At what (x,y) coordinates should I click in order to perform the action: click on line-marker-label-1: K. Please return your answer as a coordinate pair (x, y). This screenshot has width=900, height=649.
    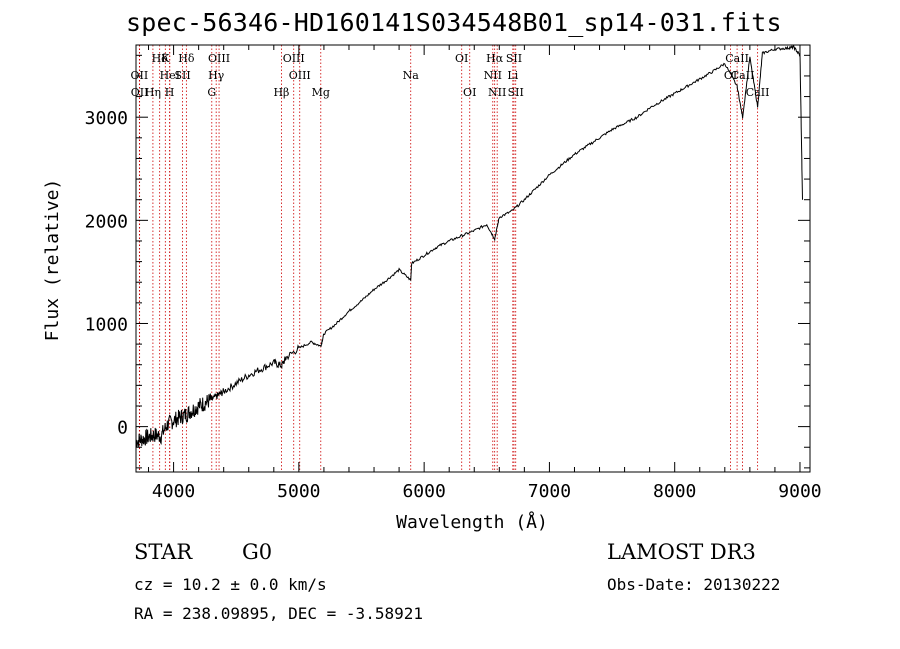
    Looking at the image, I should click on (165, 58).